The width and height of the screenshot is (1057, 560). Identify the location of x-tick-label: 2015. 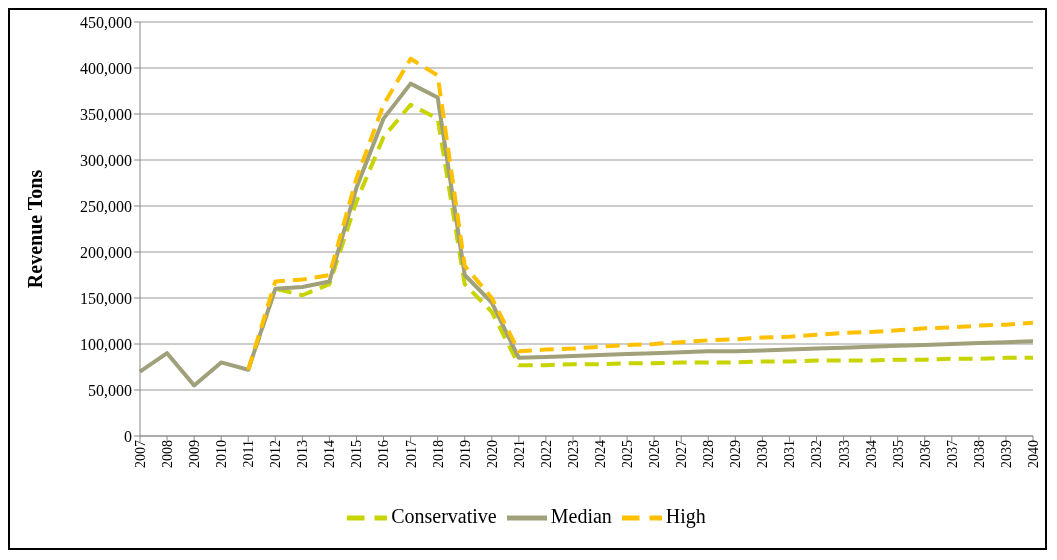
(357, 454).